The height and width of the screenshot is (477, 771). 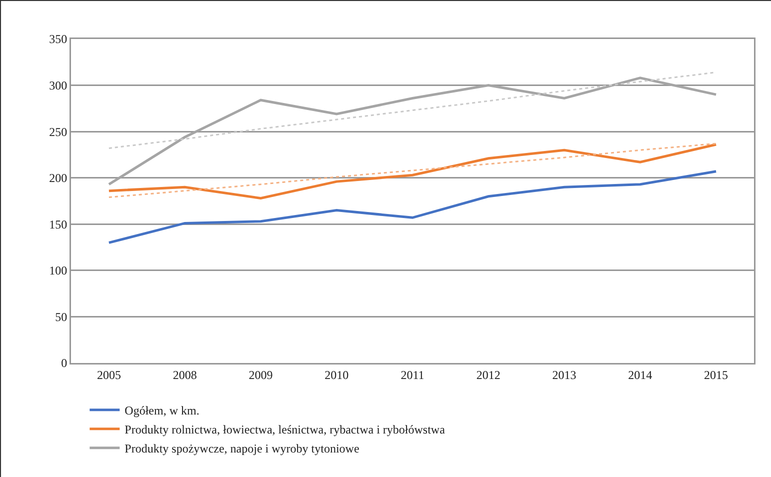 I want to click on y-tick-label: 250, so click(x=58, y=131).